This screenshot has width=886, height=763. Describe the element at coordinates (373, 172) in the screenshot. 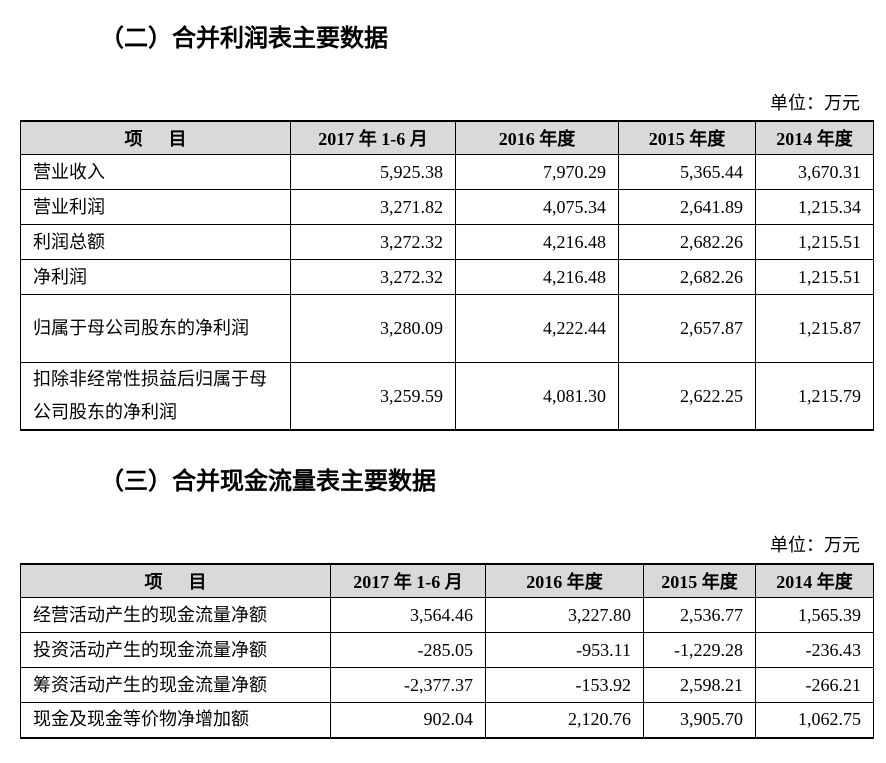

I see `value-cell: 5,925.38` at that location.